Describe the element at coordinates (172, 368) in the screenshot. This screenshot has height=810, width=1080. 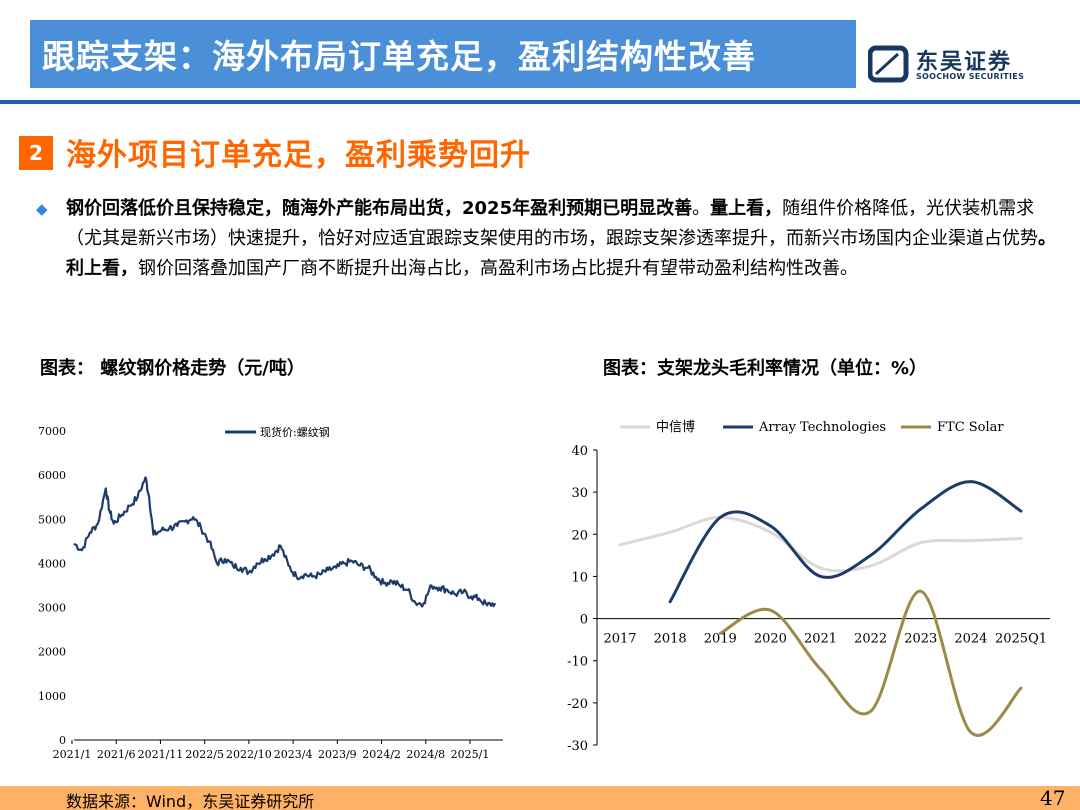
I see `chart-caption-steel: 图表： 螺纹钢价格走势（元/吨）` at that location.